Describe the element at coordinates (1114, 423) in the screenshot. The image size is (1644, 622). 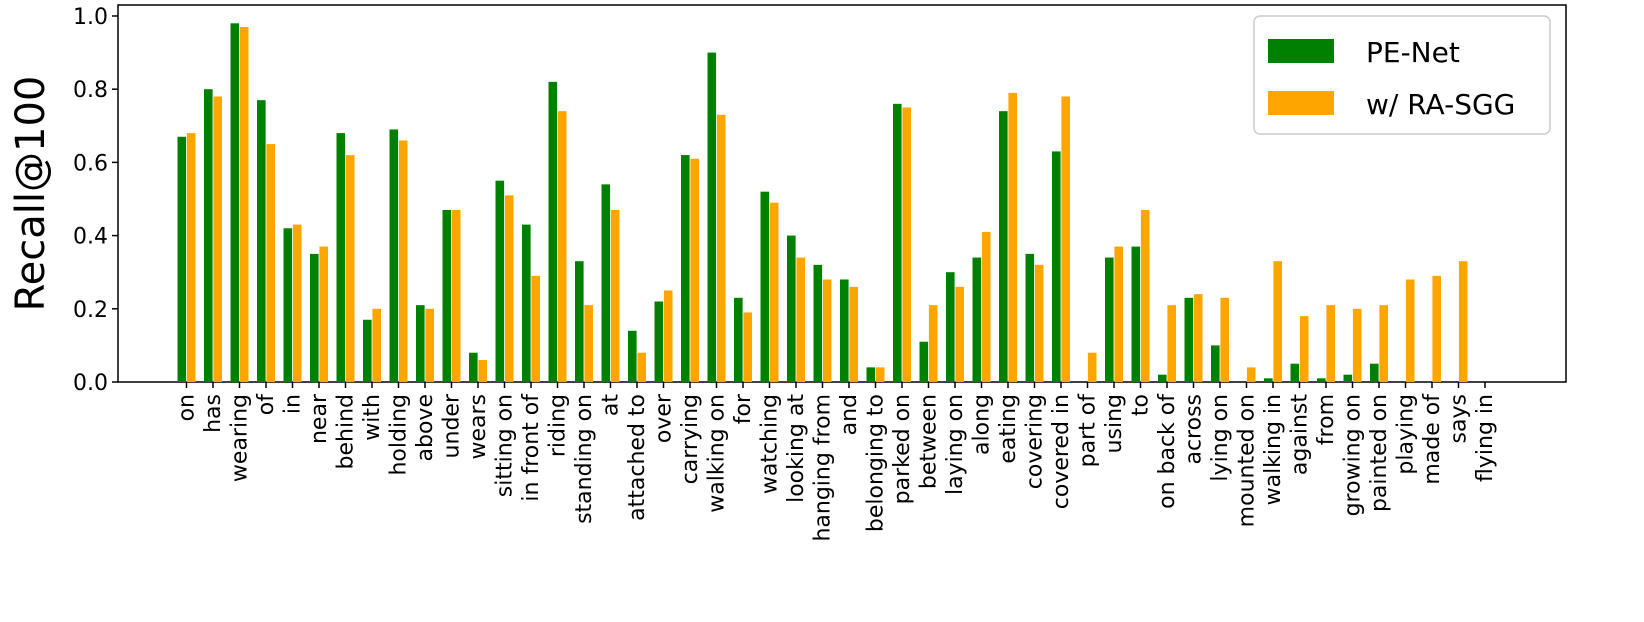
I see `x-tick-label: using` at that location.